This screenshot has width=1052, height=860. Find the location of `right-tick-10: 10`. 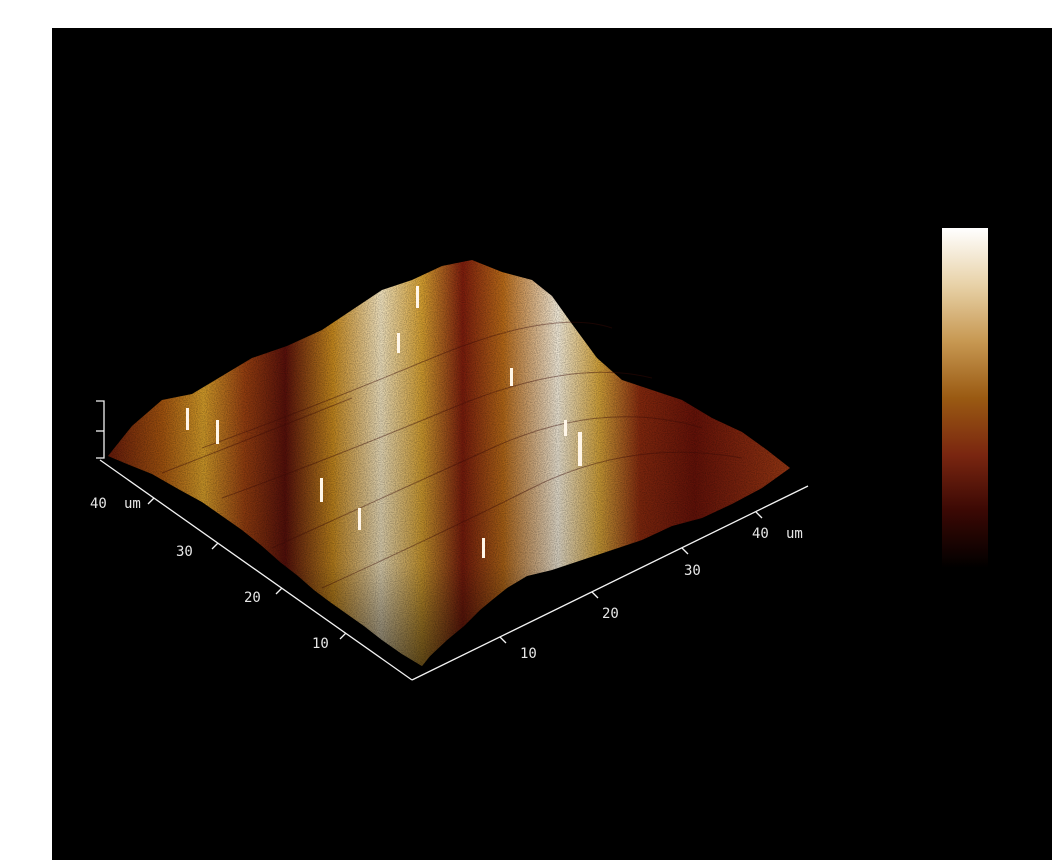

right-tick-10: 10 is located at coordinates (528, 654).